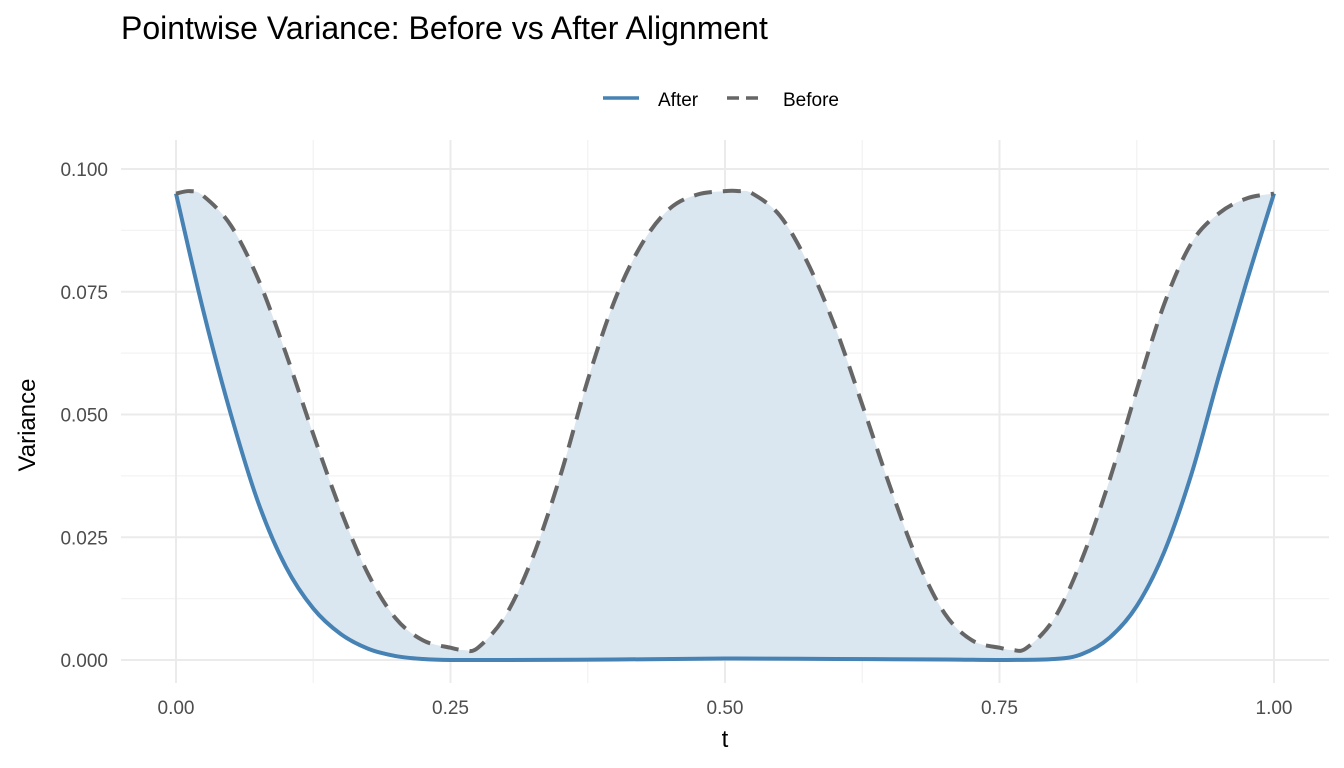  I want to click on x-tick-label: 0.00, so click(176, 708).